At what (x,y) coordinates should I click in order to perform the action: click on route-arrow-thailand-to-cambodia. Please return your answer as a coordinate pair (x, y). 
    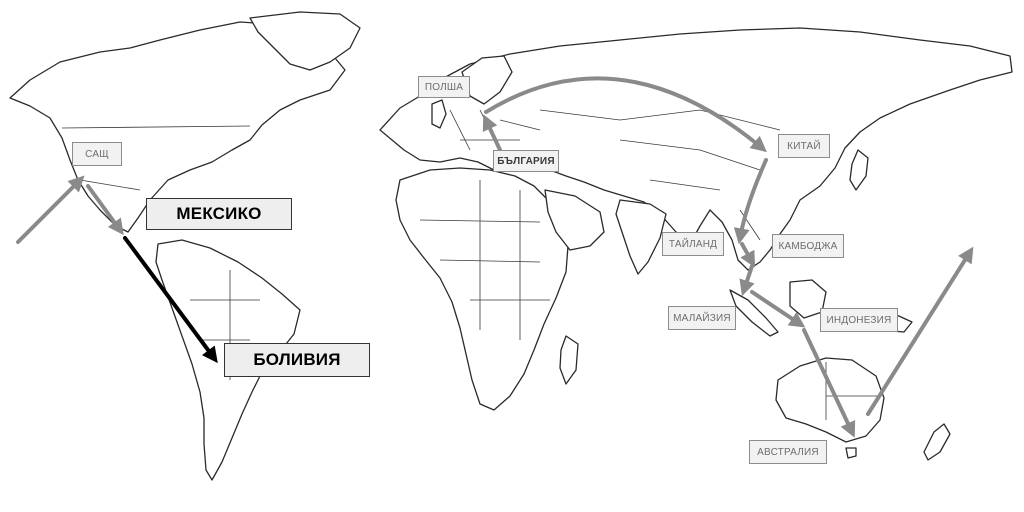
    Looking at the image, I should click on (748, 255).